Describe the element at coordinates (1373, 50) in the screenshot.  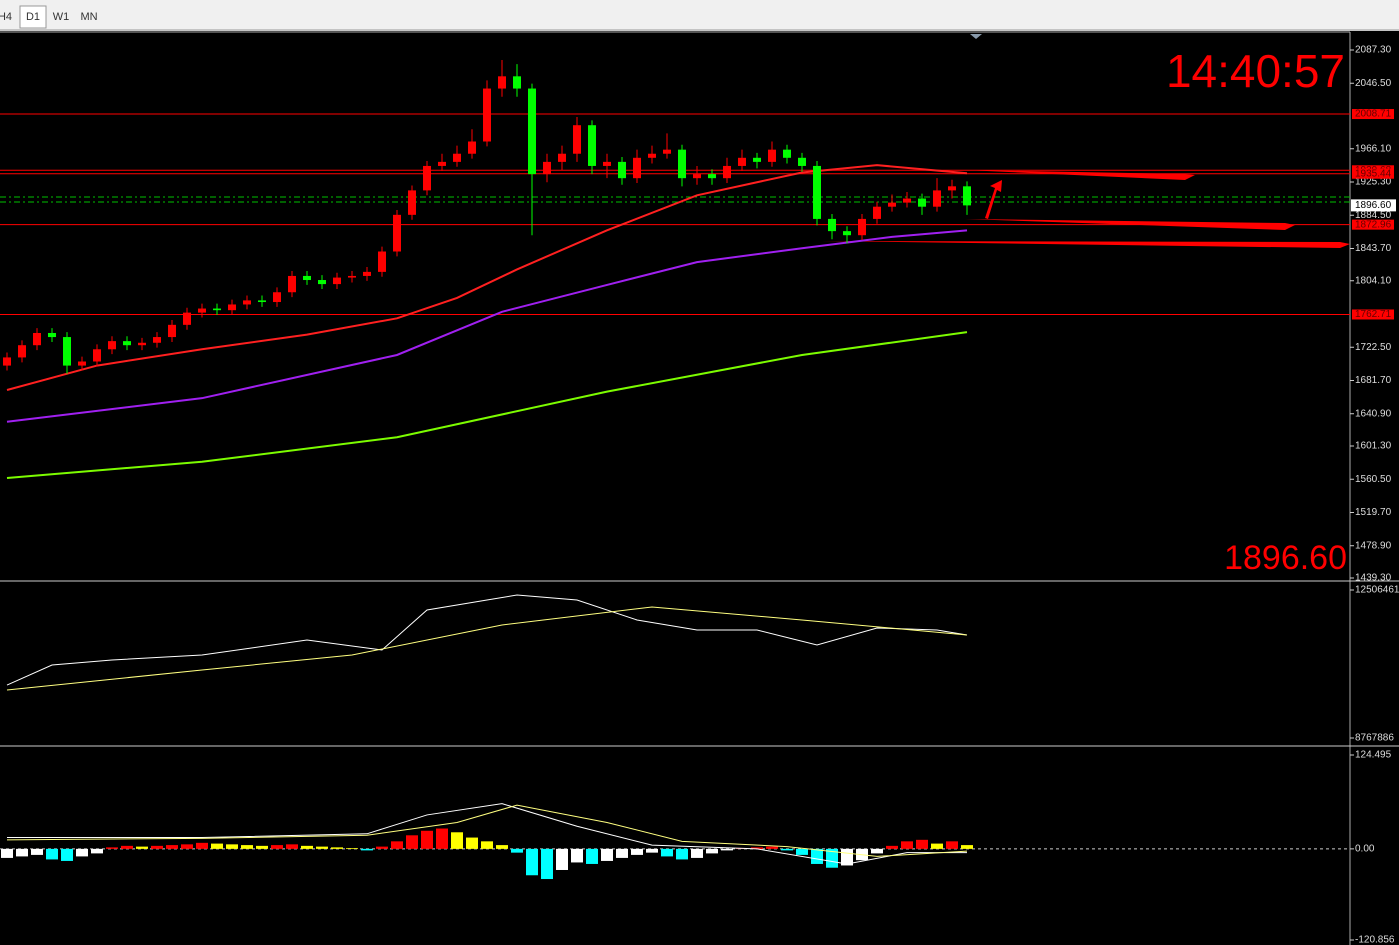
I see `y-tick-label: 2087.30` at that location.